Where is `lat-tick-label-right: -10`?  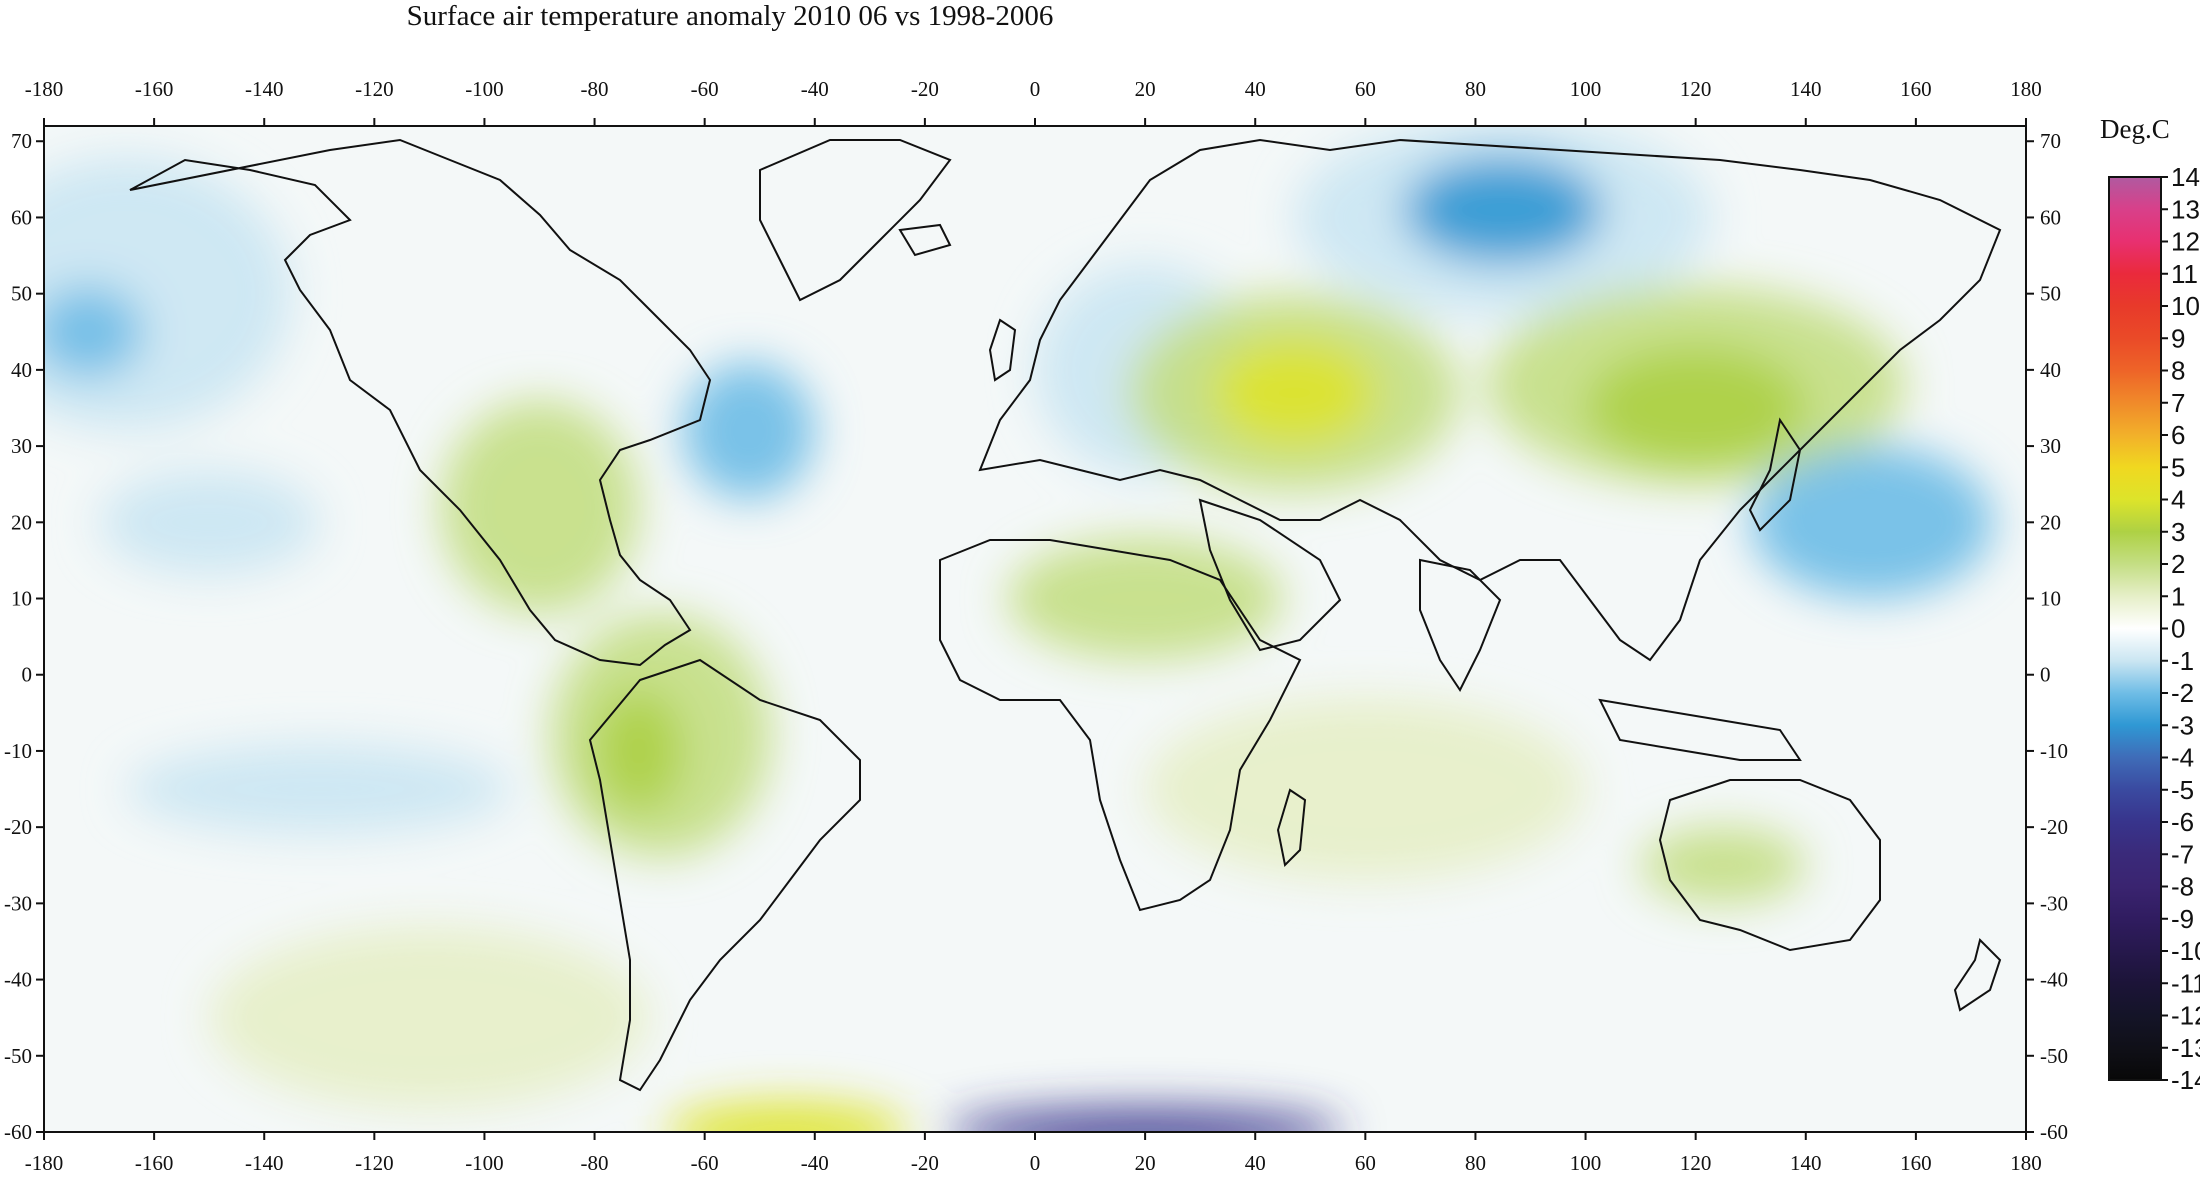
lat-tick-label-right: -10 is located at coordinates (2054, 751).